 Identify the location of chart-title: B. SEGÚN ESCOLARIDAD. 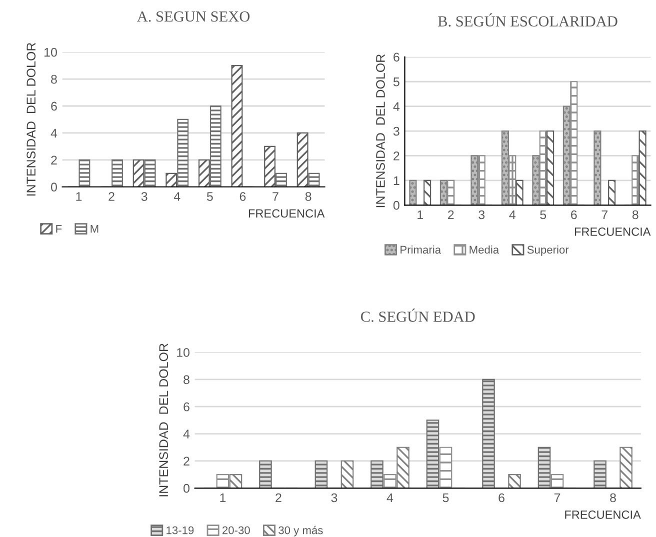
(528, 20).